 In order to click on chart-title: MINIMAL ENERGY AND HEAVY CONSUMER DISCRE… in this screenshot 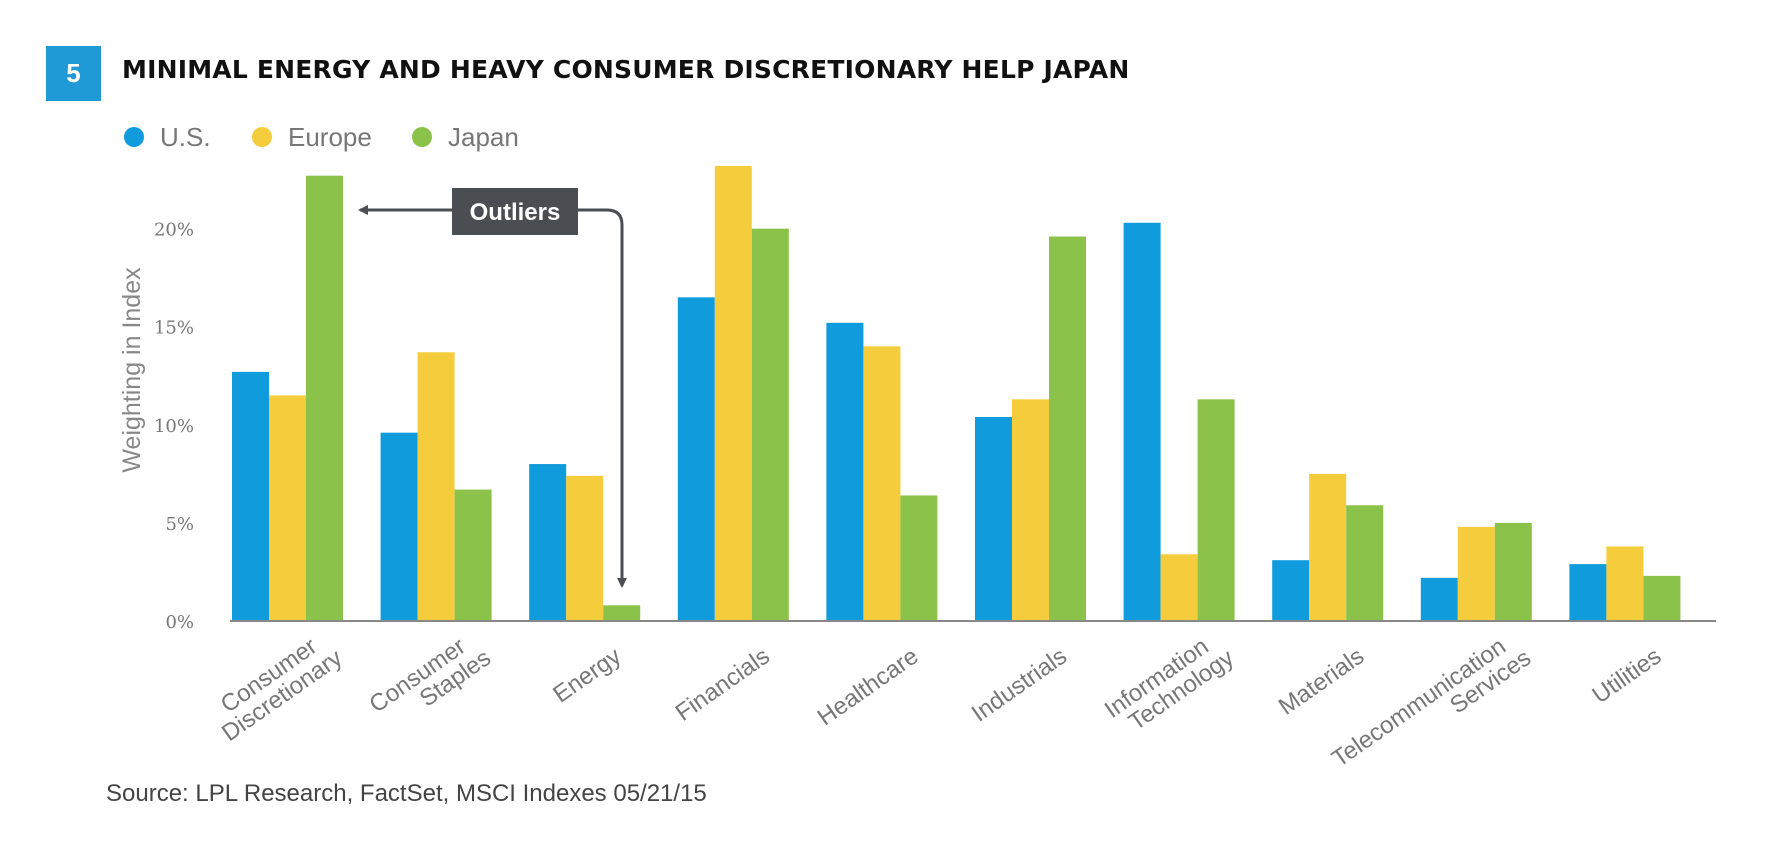, I will do `click(626, 69)`.